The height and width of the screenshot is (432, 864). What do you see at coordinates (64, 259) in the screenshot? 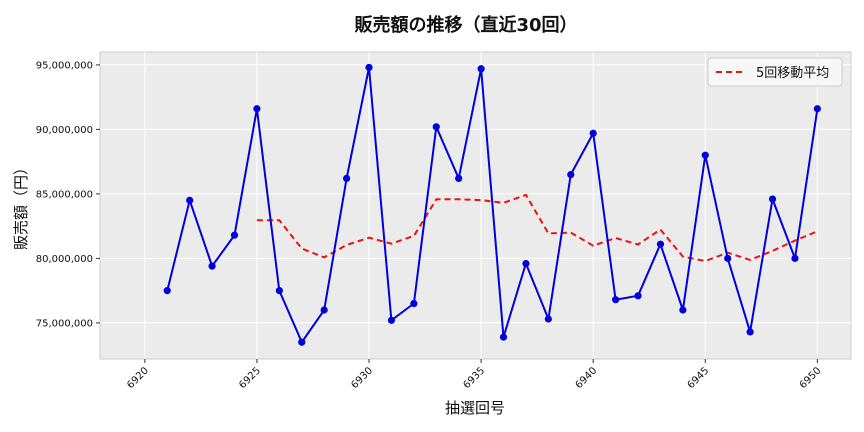
I see `y-tick-label: 80,000,000` at bounding box center [64, 259].